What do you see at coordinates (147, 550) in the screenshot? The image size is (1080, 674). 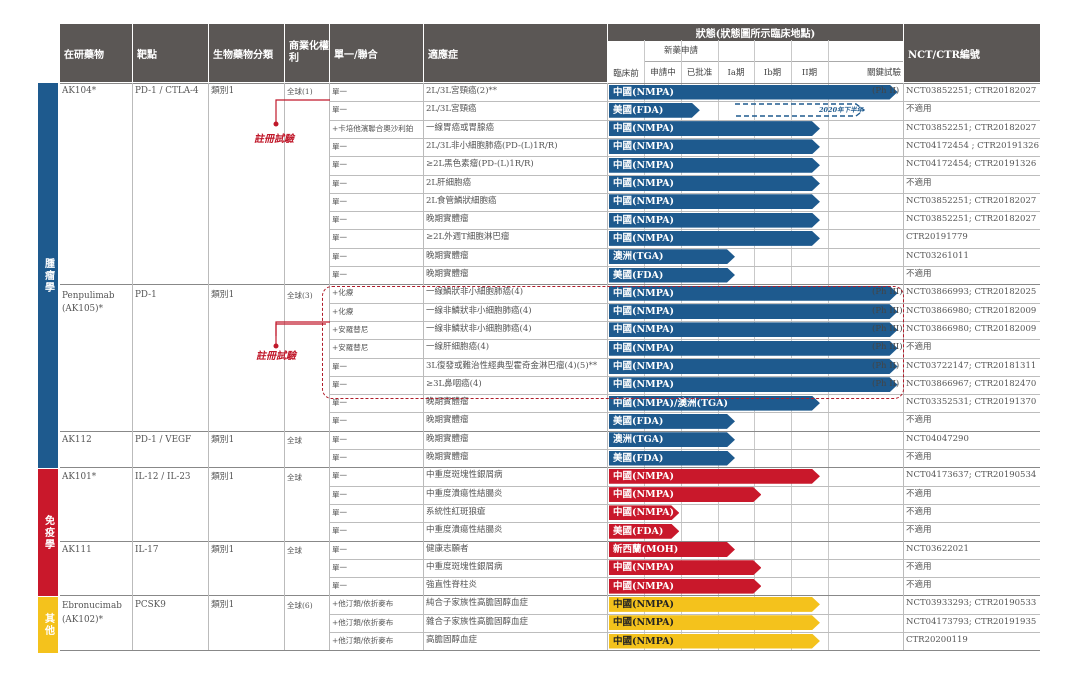 I see `drug-target: IL-17` at bounding box center [147, 550].